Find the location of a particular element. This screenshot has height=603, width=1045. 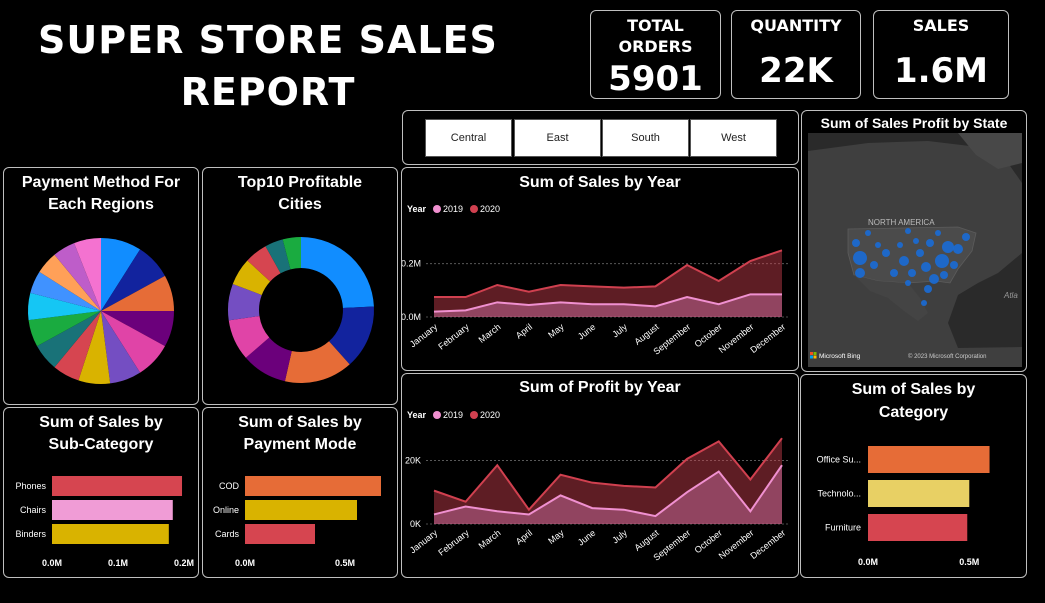

kpi-quantity-card: QUANTITY 22K is located at coordinates (796, 54).